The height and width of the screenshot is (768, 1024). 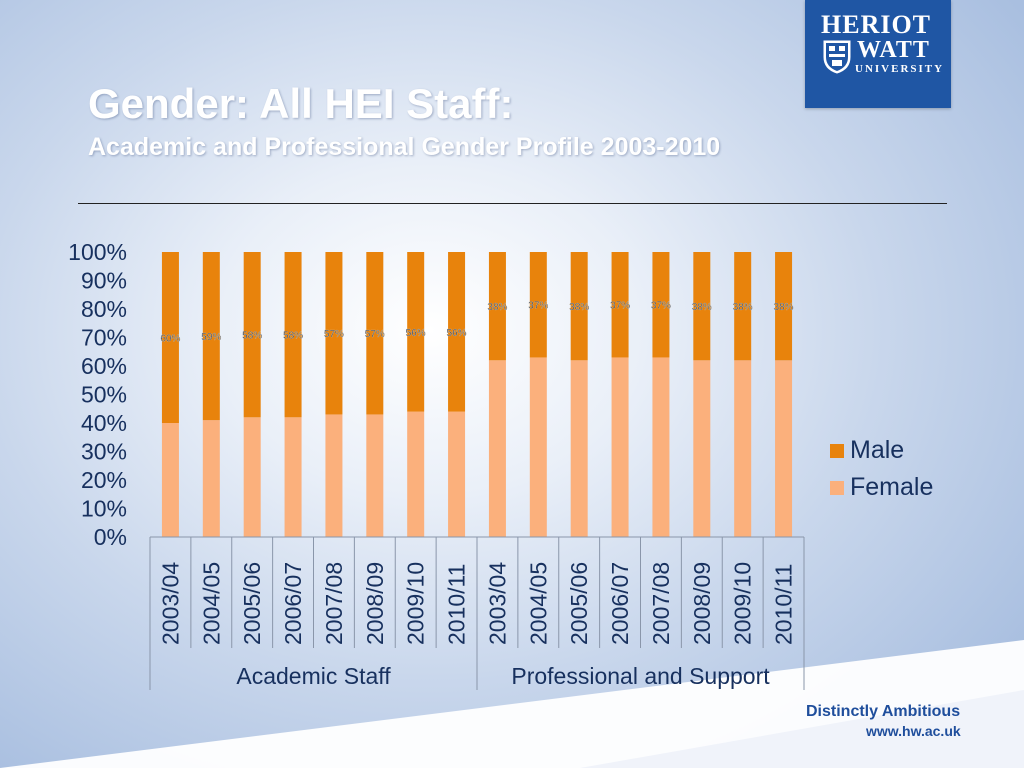 I want to click on y-tick-label: 10%, so click(x=104, y=509).